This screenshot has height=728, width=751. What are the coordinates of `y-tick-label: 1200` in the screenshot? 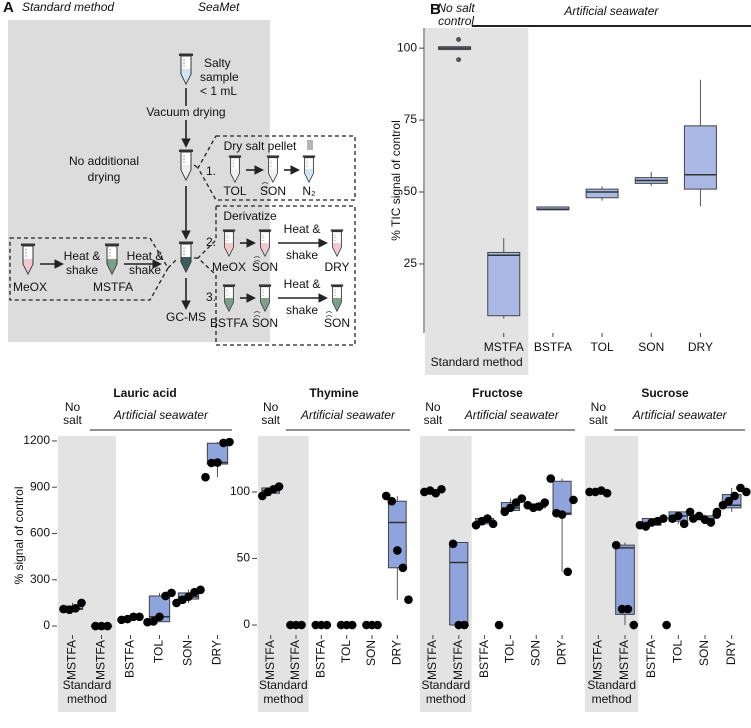 It's located at (36, 440).